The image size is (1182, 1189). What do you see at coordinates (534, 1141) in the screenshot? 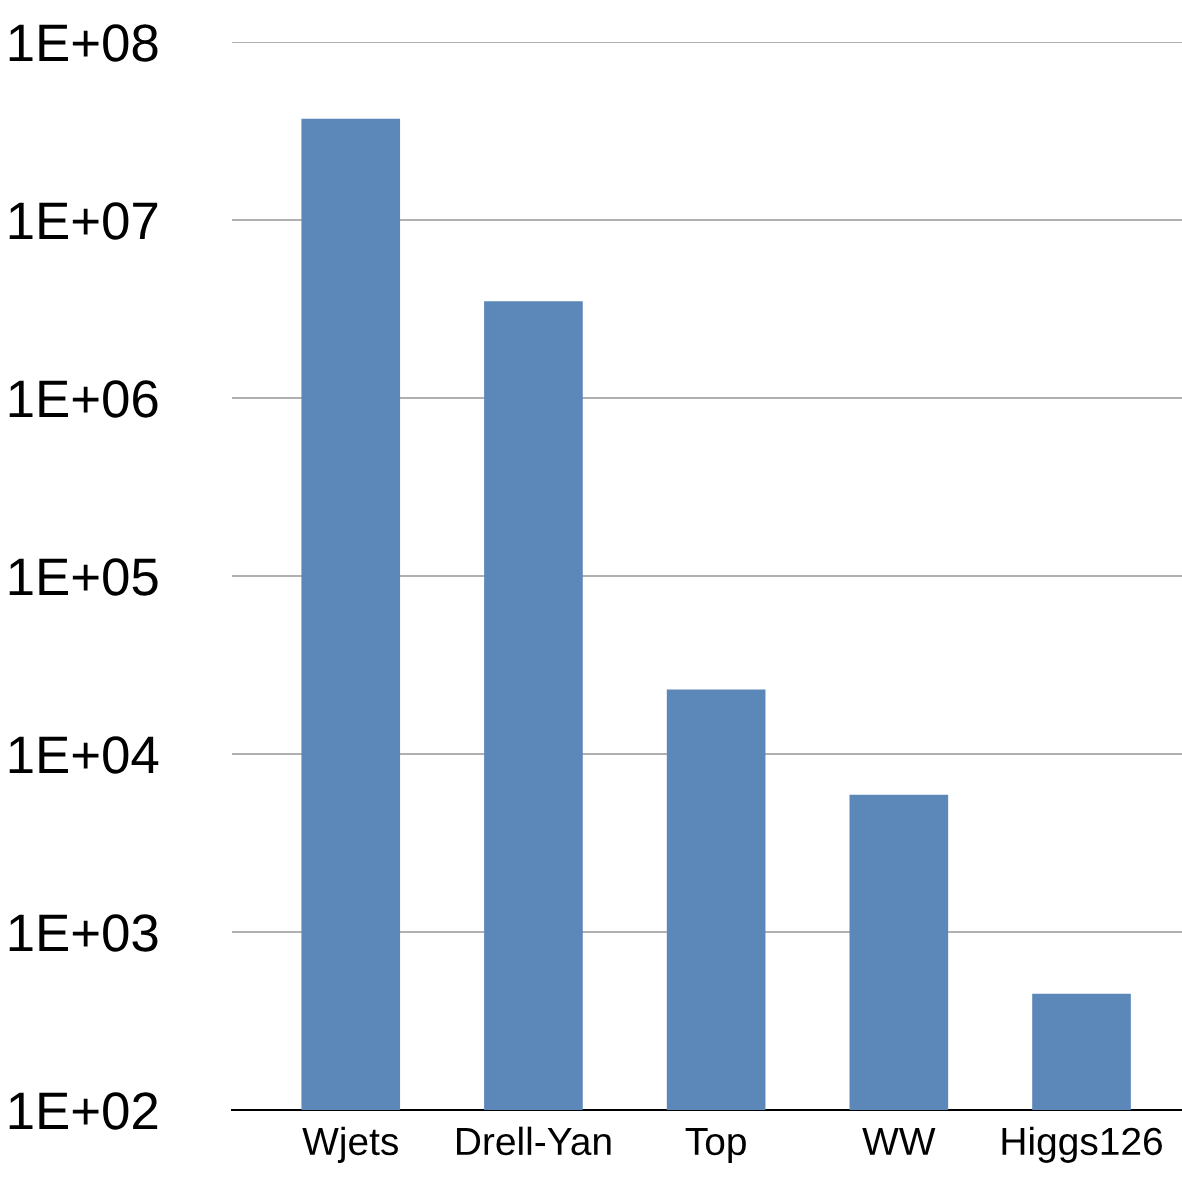
I see `x-tick-label: Drell-Yan` at bounding box center [534, 1141].